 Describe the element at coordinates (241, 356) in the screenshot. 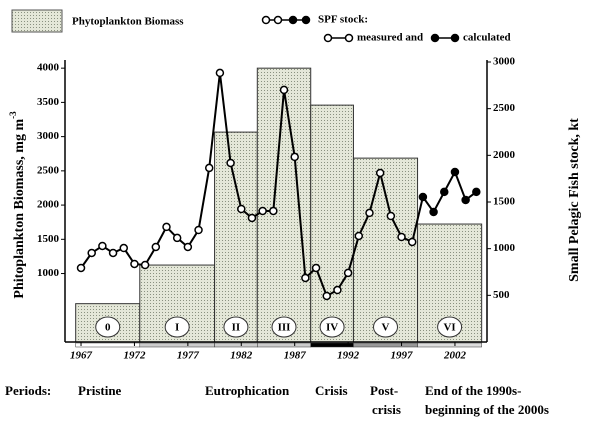

I see `x-tick-label: 1982` at that location.